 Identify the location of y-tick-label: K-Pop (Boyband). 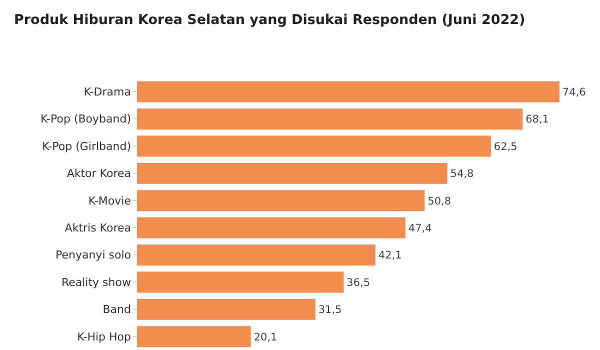
(85, 119).